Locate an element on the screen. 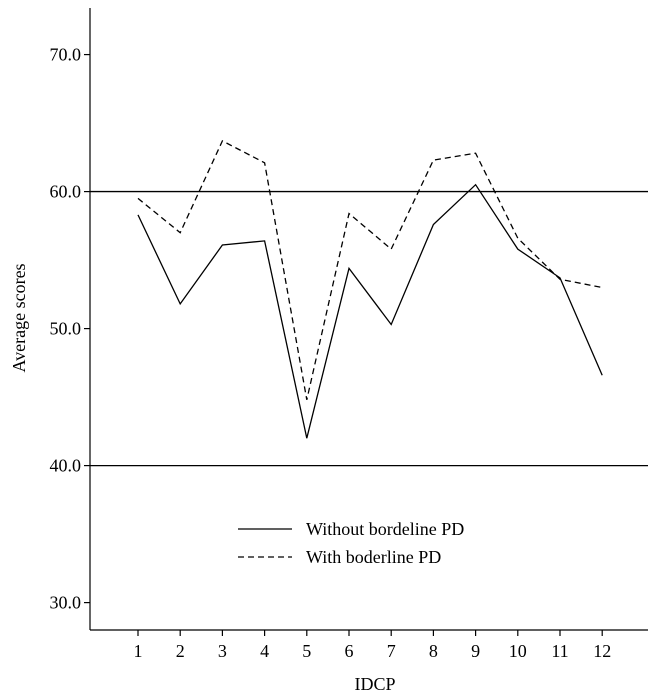  y-tick-label: 50.0 is located at coordinates (66, 329).